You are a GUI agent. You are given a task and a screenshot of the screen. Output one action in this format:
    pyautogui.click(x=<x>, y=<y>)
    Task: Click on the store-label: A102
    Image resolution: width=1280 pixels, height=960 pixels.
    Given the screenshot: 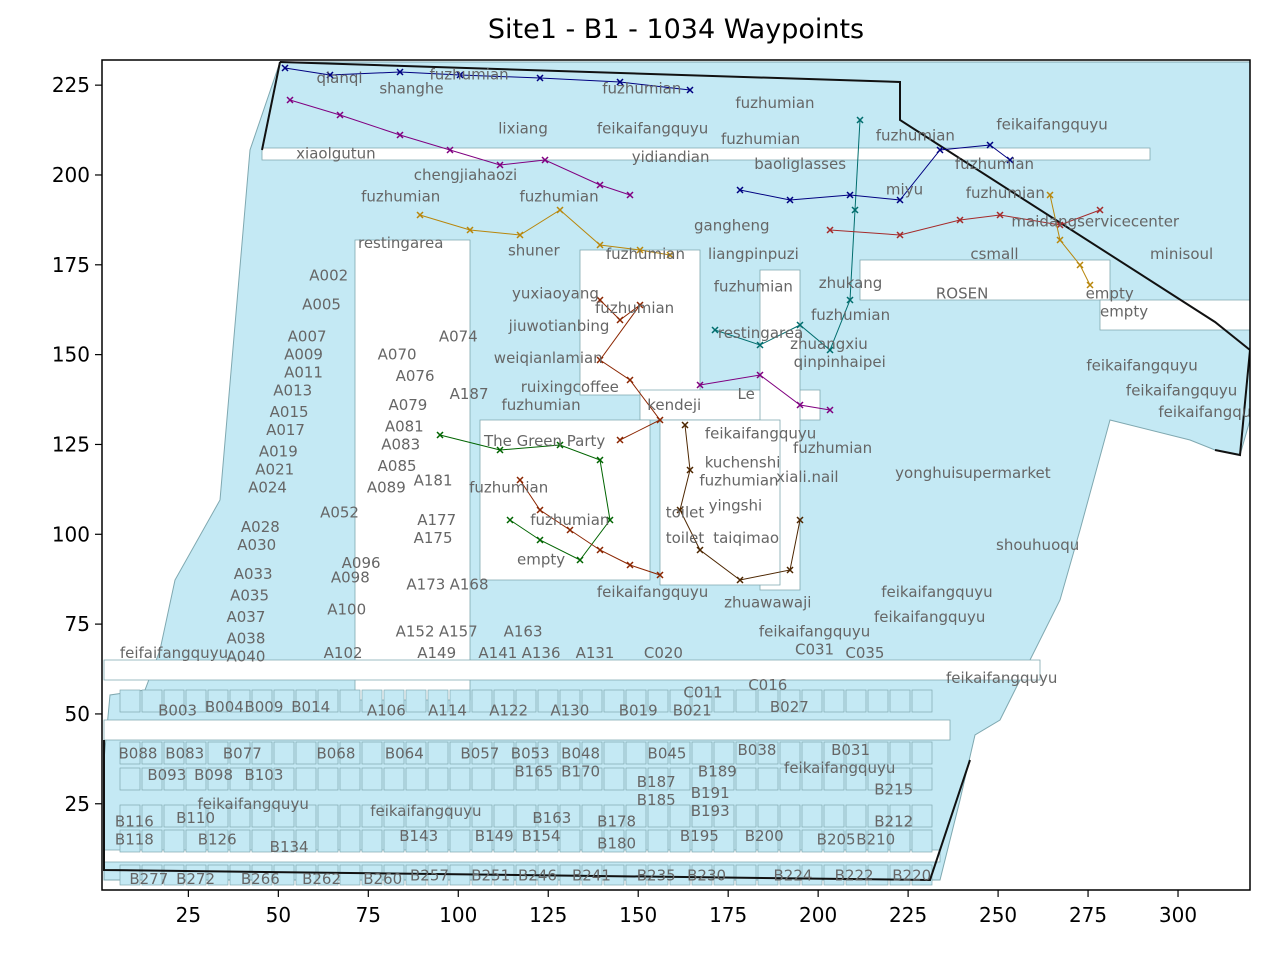 What is the action you would take?
    pyautogui.click(x=343, y=653)
    